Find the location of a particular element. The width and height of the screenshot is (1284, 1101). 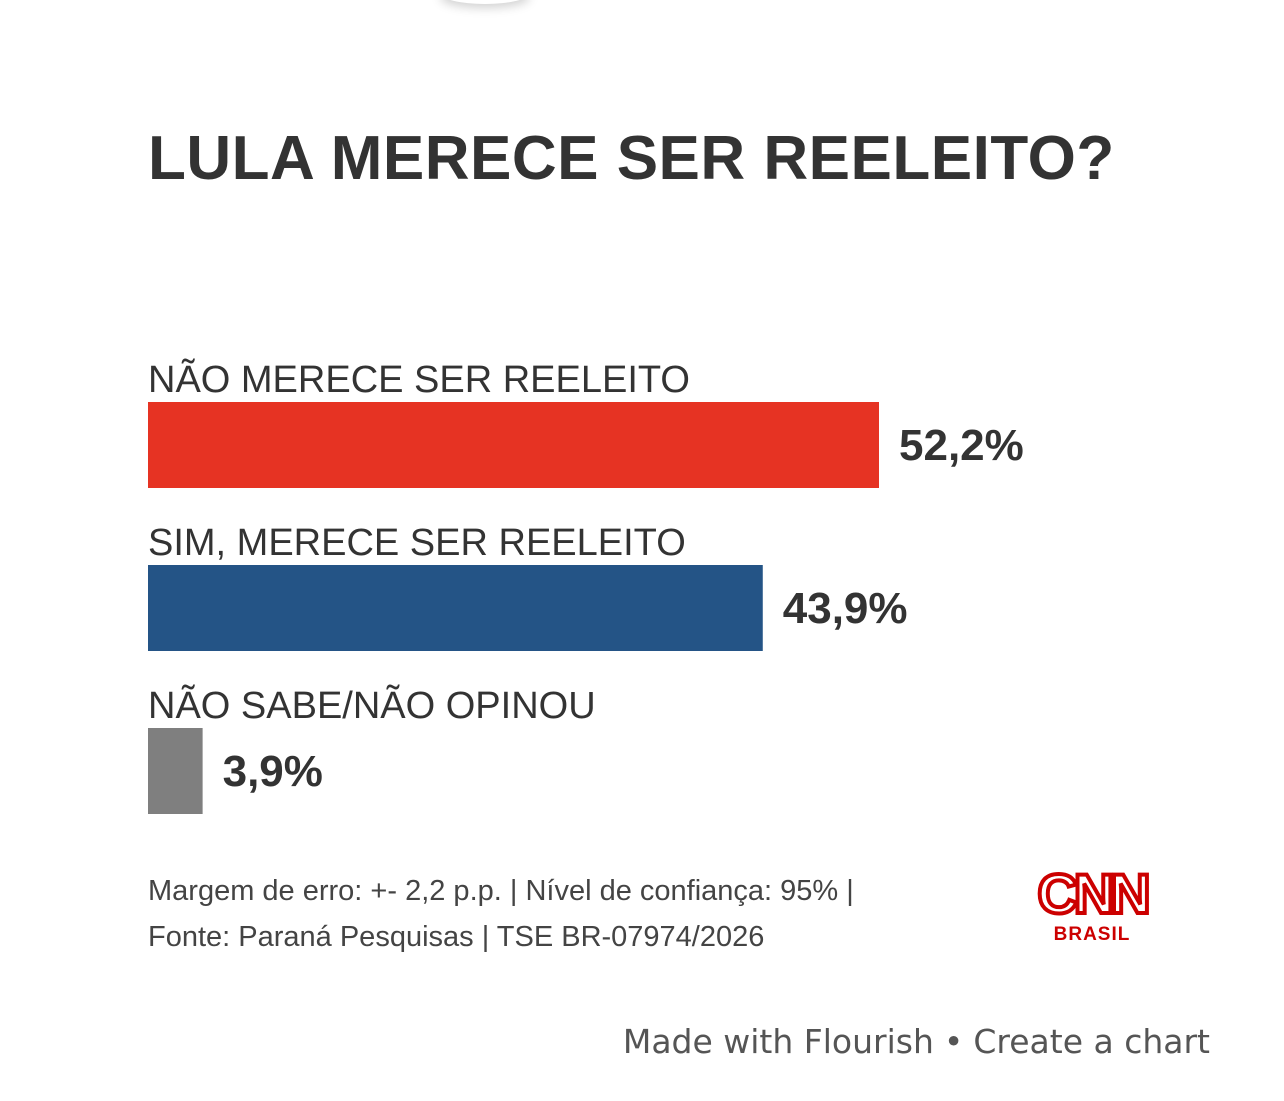

value-label: 52,2% is located at coordinates (961, 445).